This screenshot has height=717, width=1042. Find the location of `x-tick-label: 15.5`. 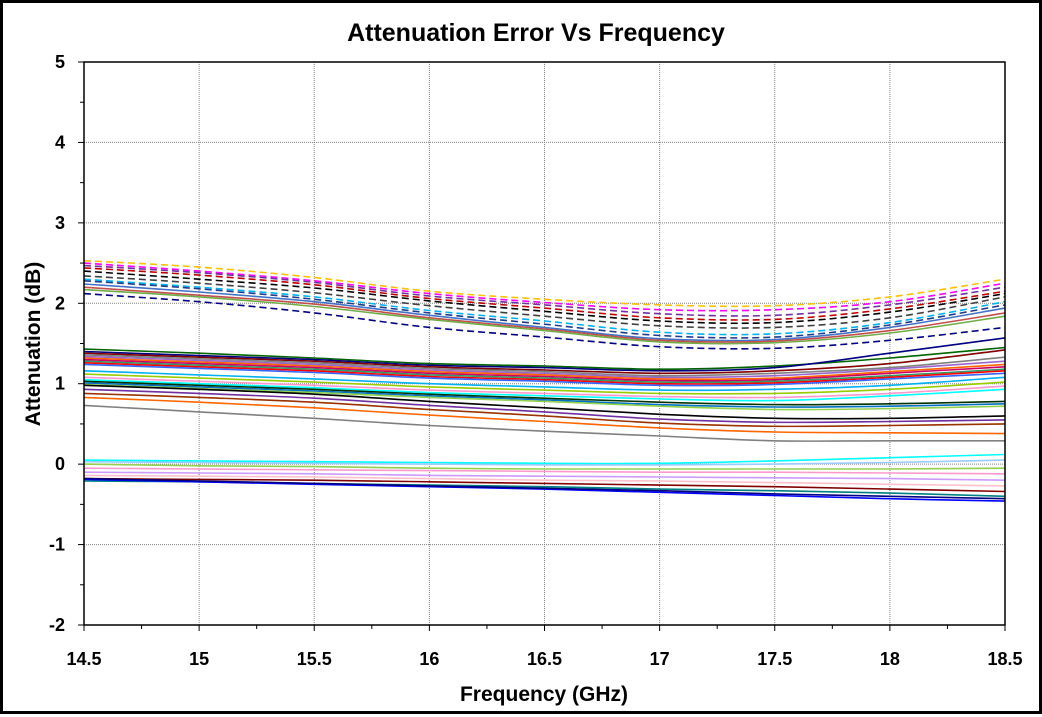

x-tick-label: 15.5 is located at coordinates (314, 659).